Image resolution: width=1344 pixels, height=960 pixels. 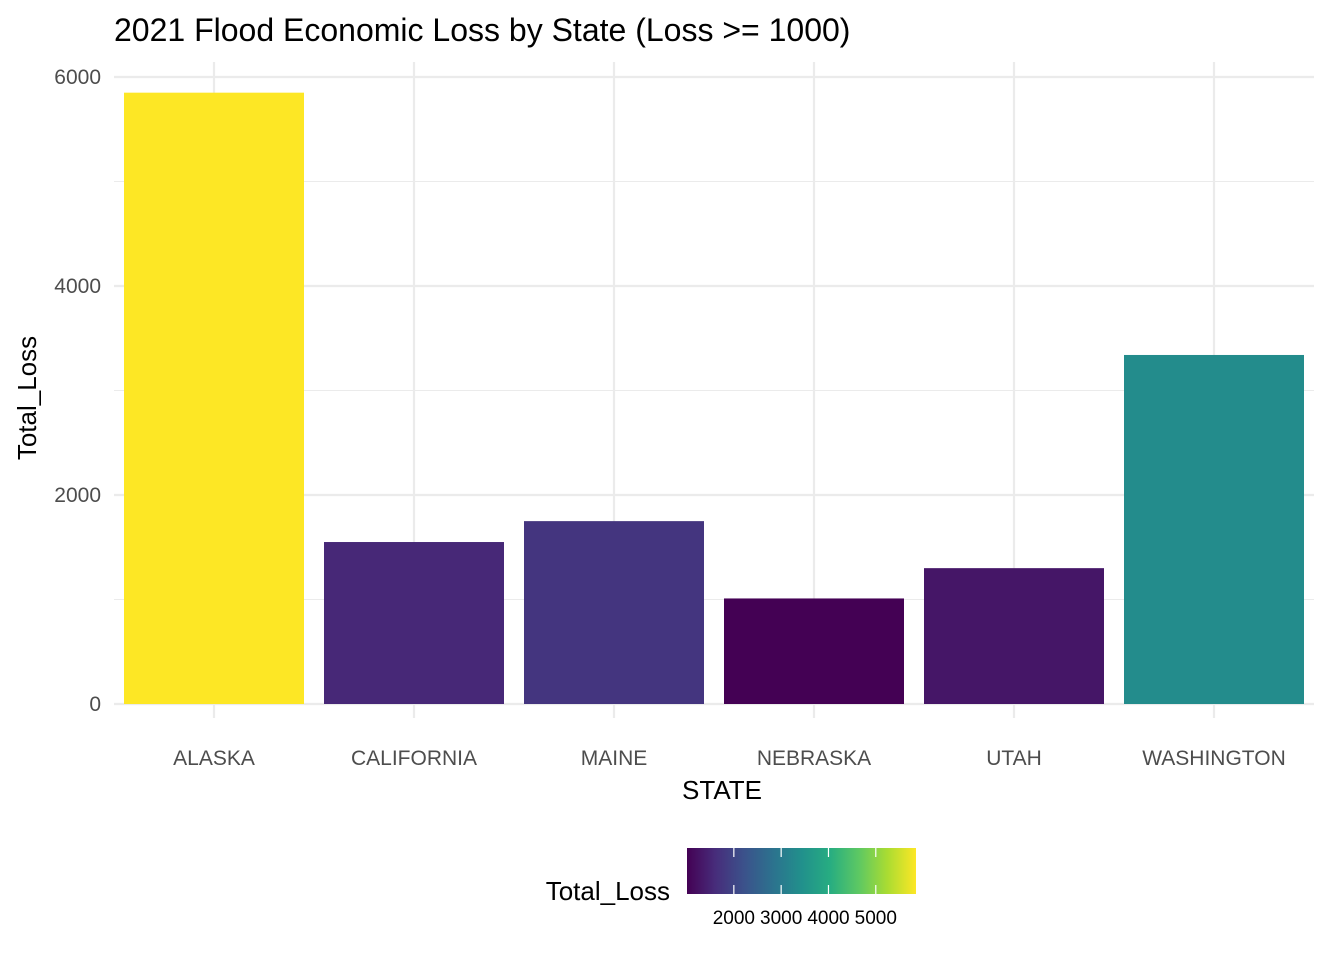 What do you see at coordinates (814, 758) in the screenshot?
I see `x-tick-label: NEBRASKA` at bounding box center [814, 758].